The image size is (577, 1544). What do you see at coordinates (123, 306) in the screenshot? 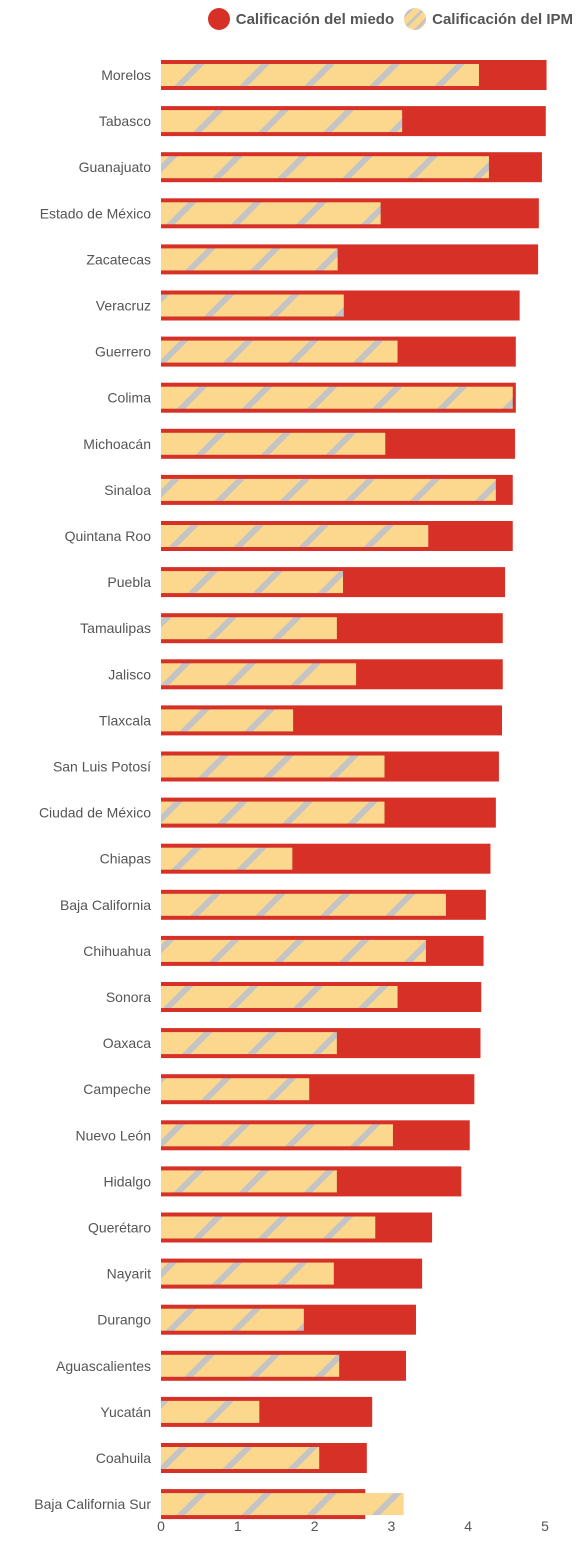
I see `category-label-veracruz: Veracruz` at bounding box center [123, 306].